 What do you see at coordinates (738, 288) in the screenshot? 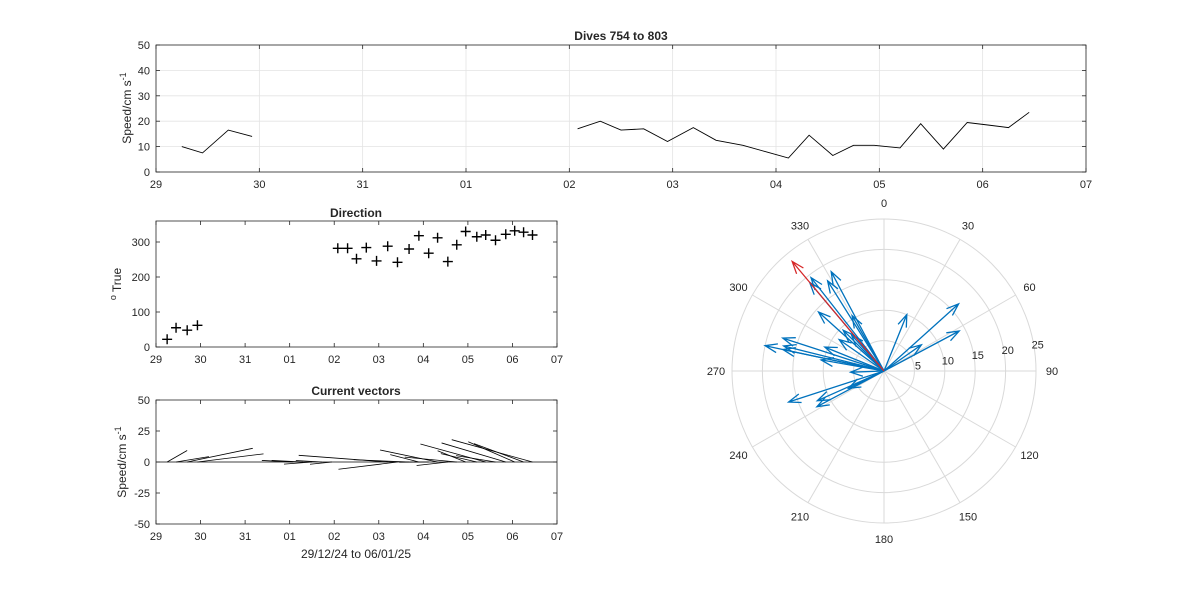
I see `compass-angle-label: 300` at bounding box center [738, 288].